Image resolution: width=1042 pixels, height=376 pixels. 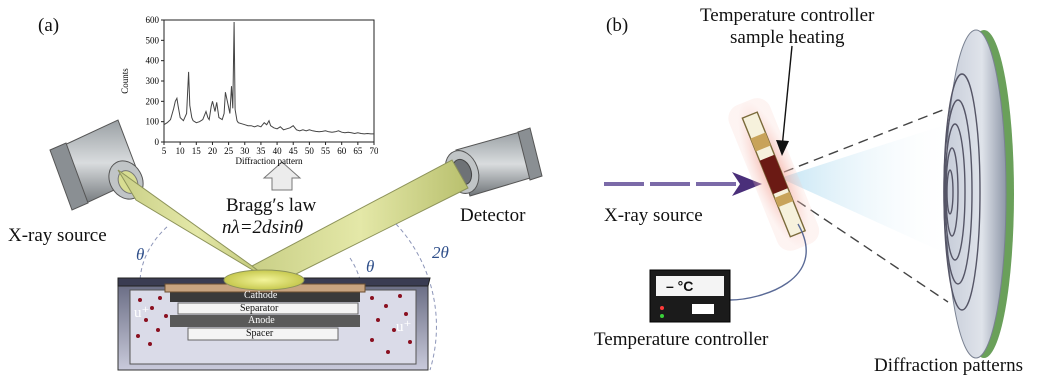 What do you see at coordinates (268, 78) in the screenshot?
I see `xrd-series-line` at bounding box center [268, 78].